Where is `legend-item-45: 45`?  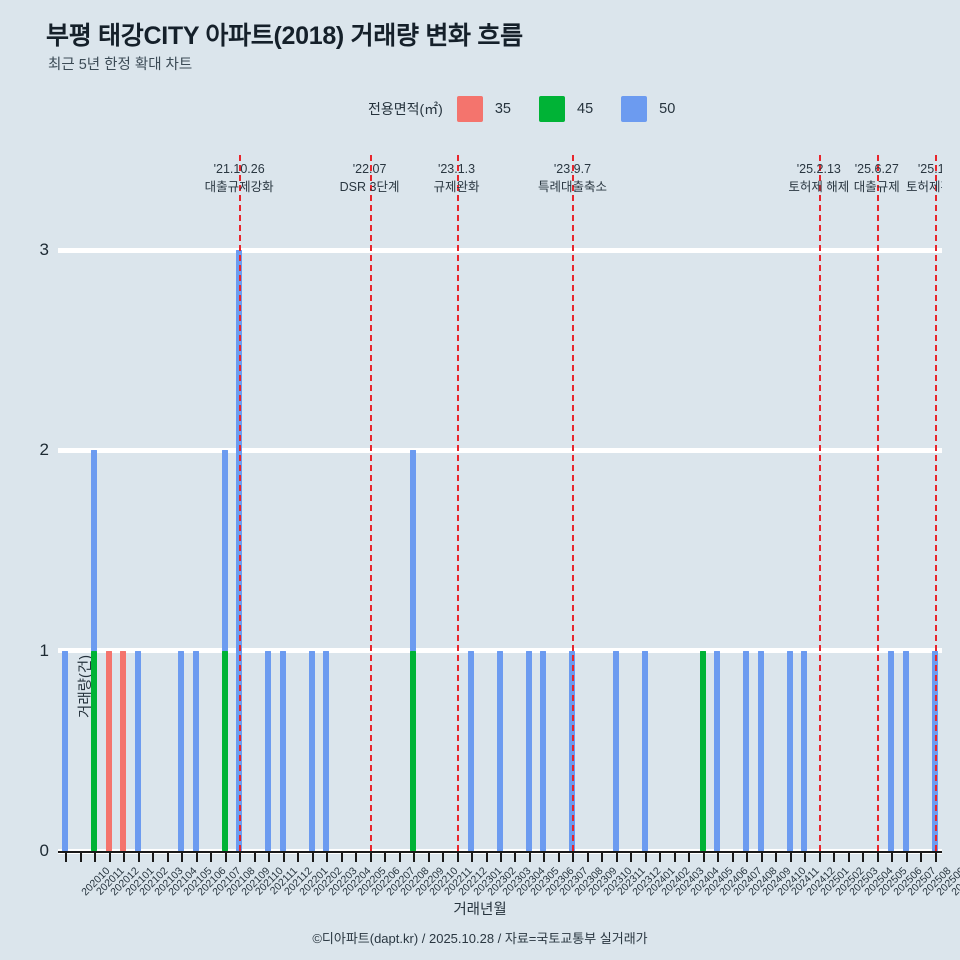
legend-item-45: 45 is located at coordinates (577, 109).